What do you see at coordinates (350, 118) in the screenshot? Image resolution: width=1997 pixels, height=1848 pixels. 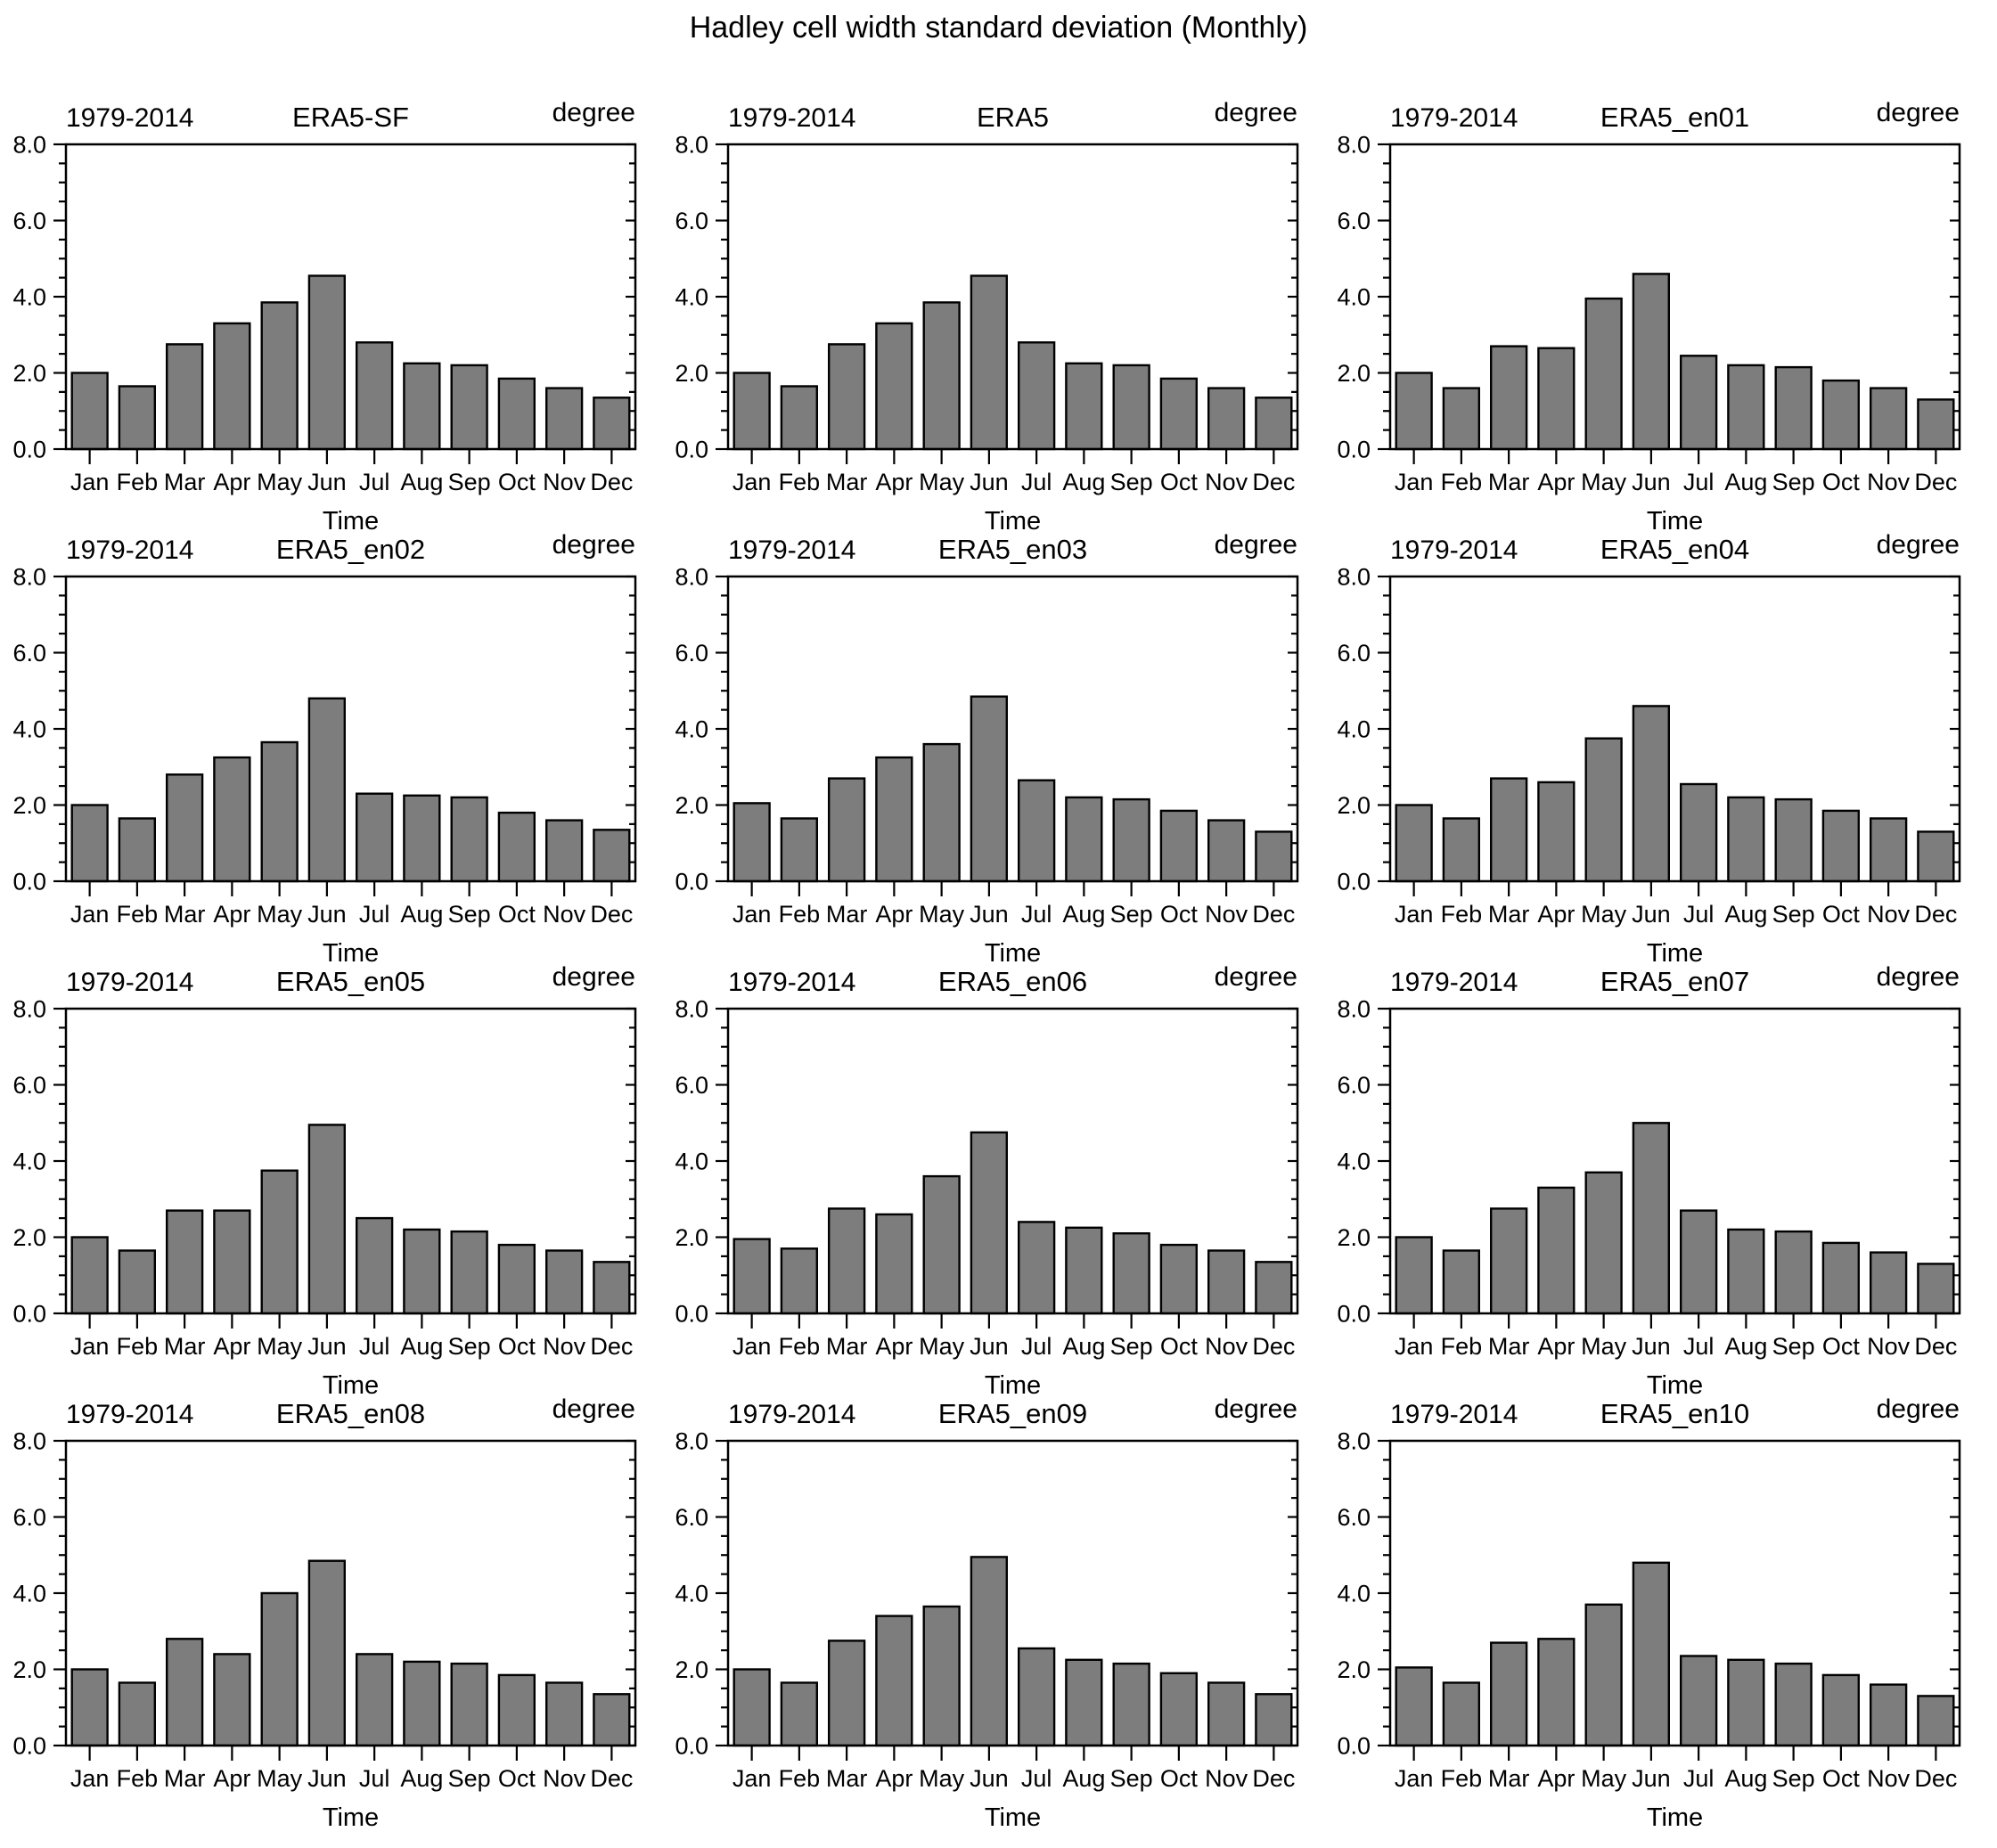 I see `panel-title: ERA5-SF` at bounding box center [350, 118].